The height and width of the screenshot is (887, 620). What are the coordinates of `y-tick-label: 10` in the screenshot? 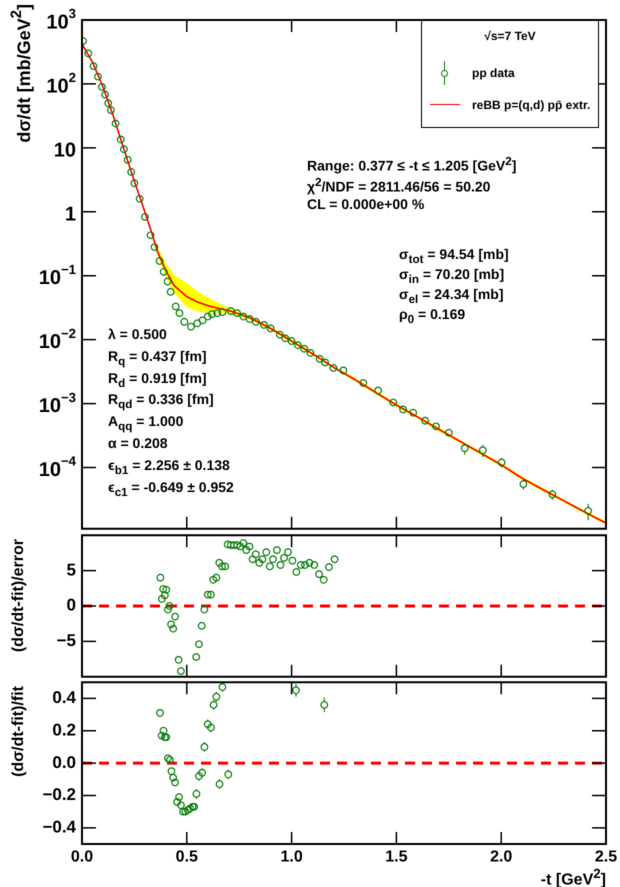 It's located at (65, 150).